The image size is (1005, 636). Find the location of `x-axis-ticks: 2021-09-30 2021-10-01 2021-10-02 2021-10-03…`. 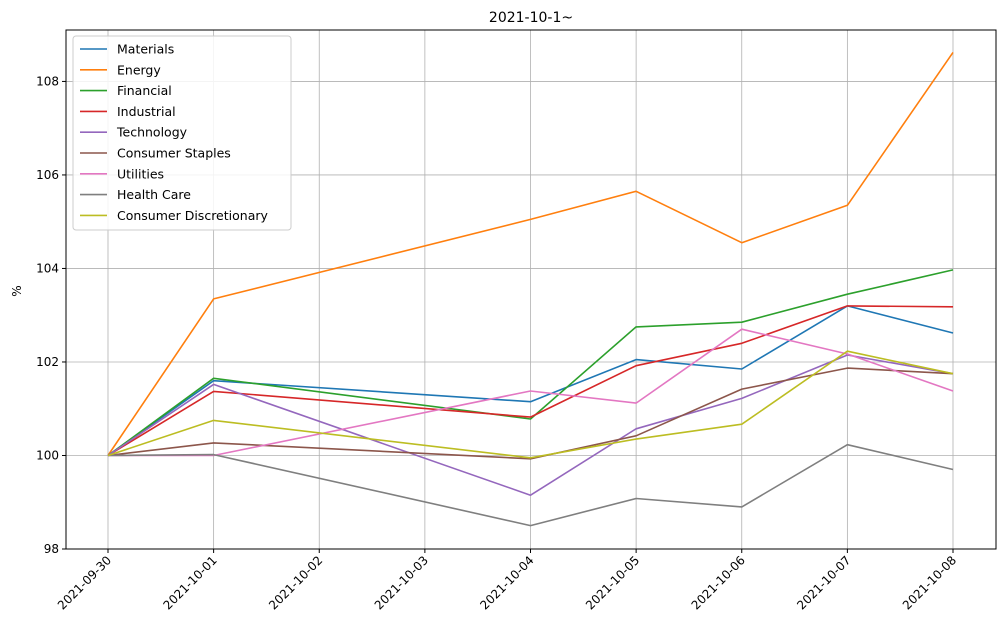

x-axis-ticks: 2021-09-30 2021-10-01 2021-10-02 2021-10-03… is located at coordinates (507, 580).